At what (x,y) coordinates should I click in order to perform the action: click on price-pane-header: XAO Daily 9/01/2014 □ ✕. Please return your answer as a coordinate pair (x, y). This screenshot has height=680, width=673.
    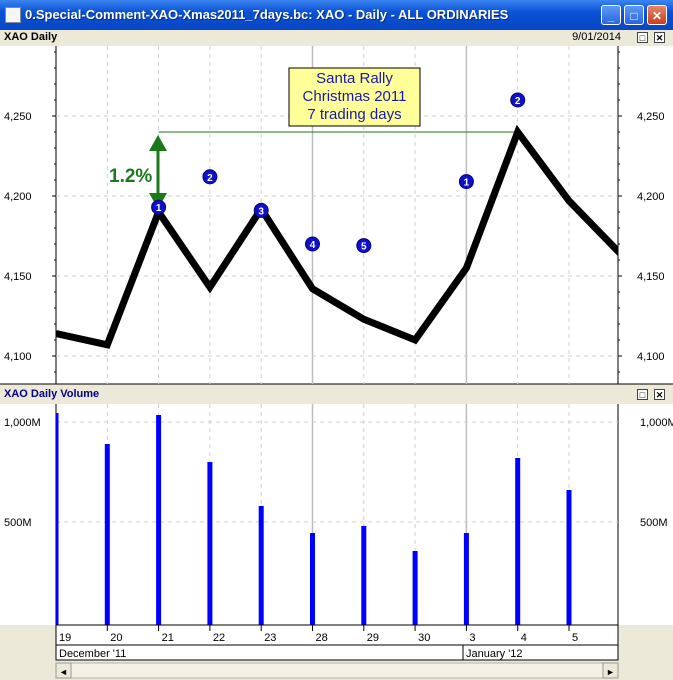
    Looking at the image, I should click on (336, 38).